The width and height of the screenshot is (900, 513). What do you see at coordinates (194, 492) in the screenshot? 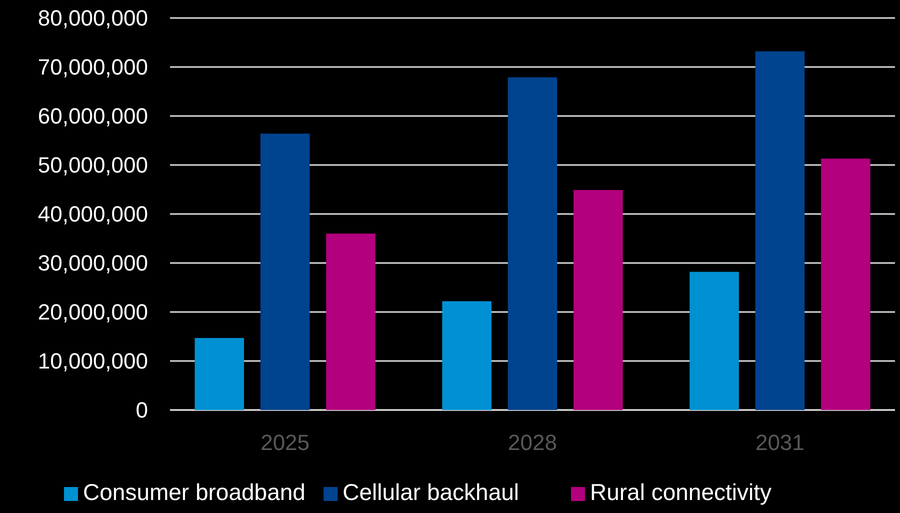
I see `legend-label: Consumer broadband` at bounding box center [194, 492].